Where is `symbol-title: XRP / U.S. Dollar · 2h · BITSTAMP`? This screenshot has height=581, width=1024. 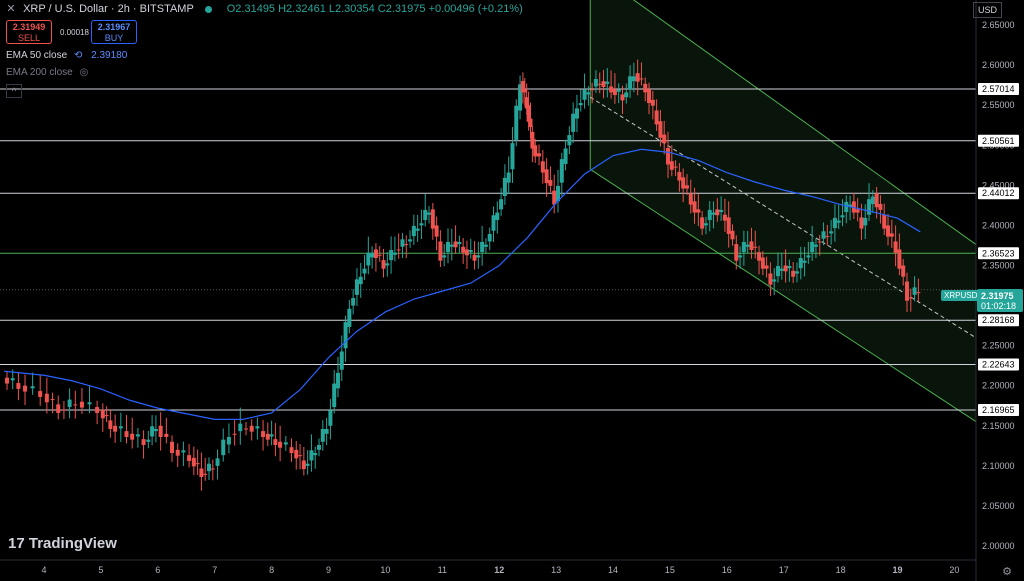 symbol-title: XRP / U.S. Dollar · 2h · BITSTAMP is located at coordinates (108, 9).